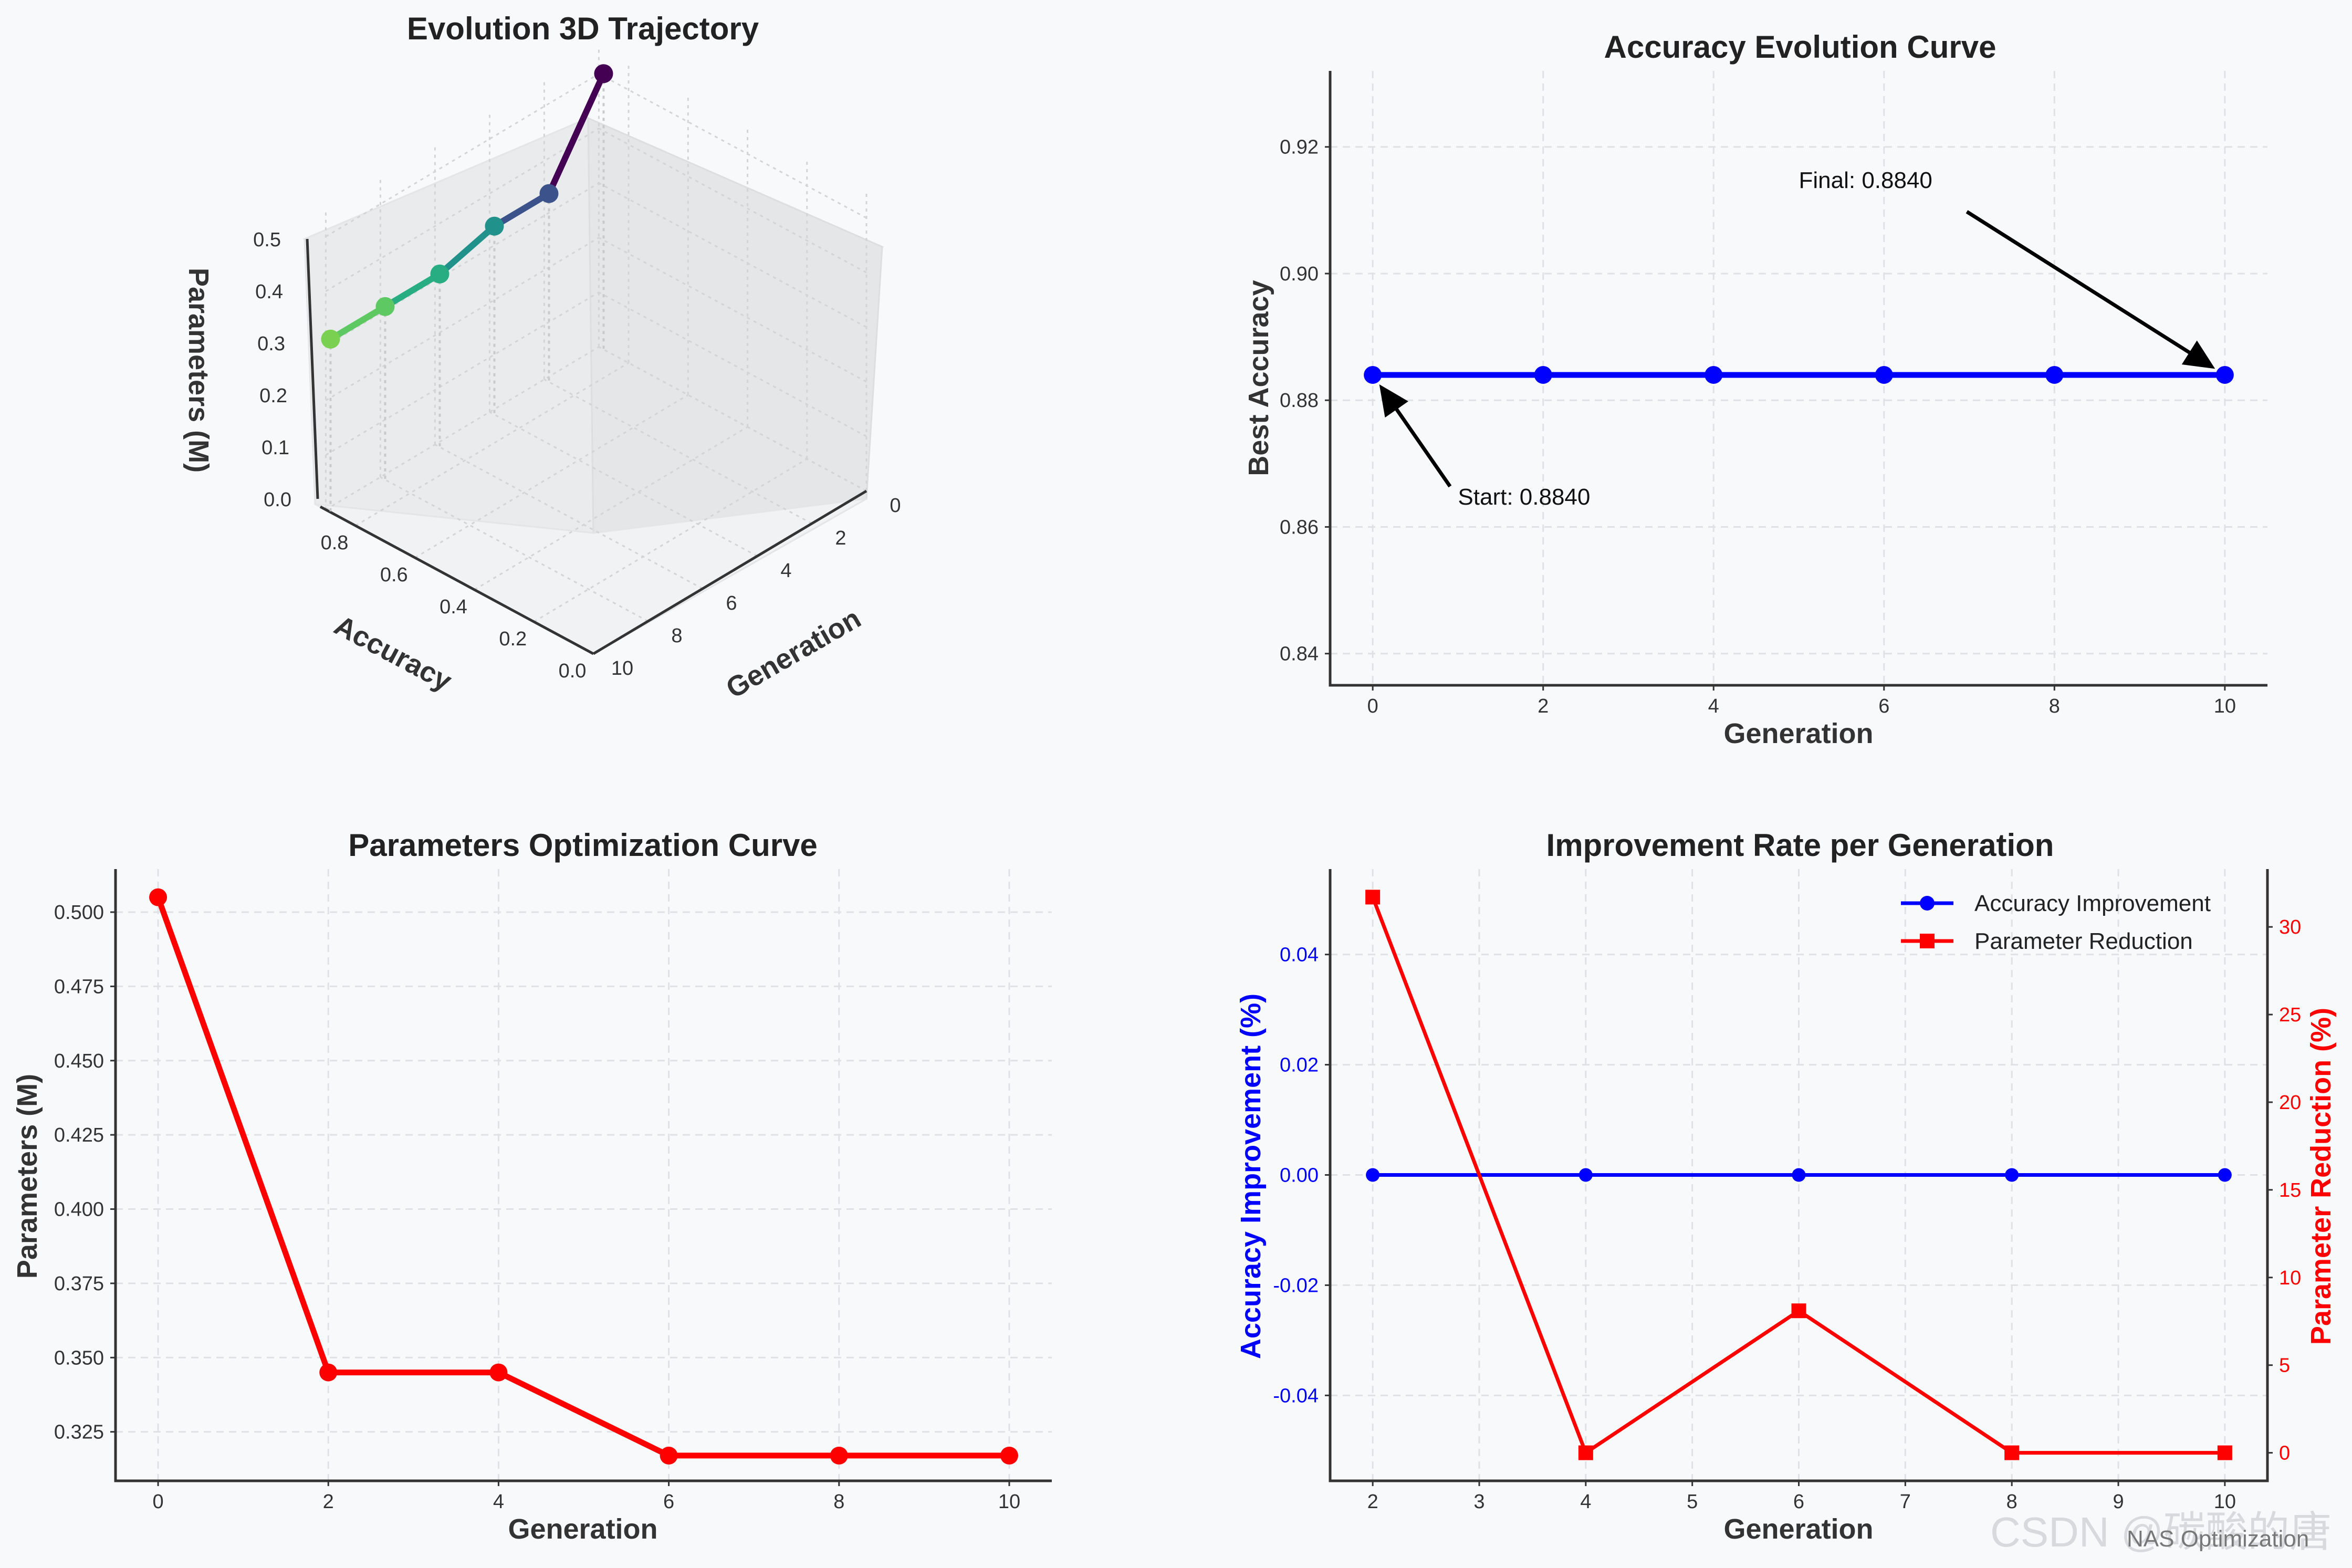  I want to click on y-tick-label: 0.350, so click(79, 1358).